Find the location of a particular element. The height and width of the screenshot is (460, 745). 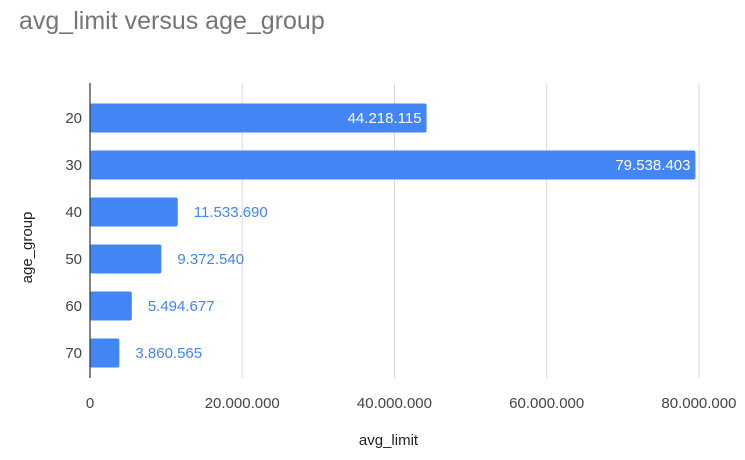

y-tick-label: 30 is located at coordinates (73, 165).